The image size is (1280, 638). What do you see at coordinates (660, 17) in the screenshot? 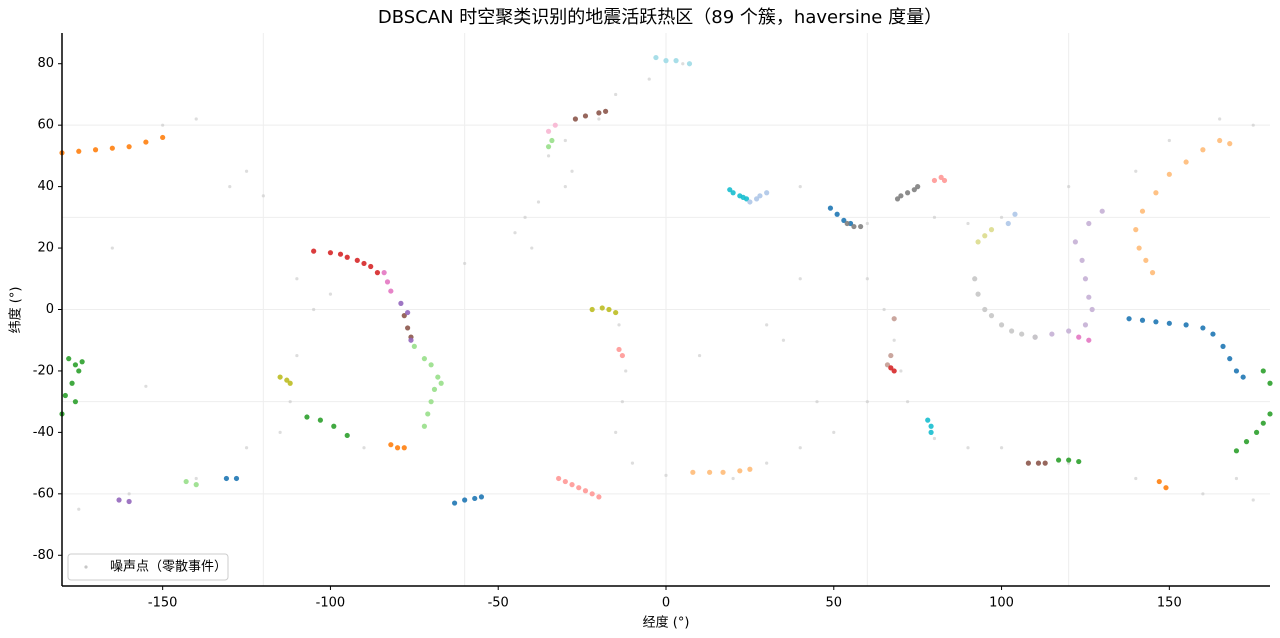
I see `chart-title: DBSCAN 时空聚类识别的地震活跃热区（89 个簇，haversine 度量）` at bounding box center [660, 17].